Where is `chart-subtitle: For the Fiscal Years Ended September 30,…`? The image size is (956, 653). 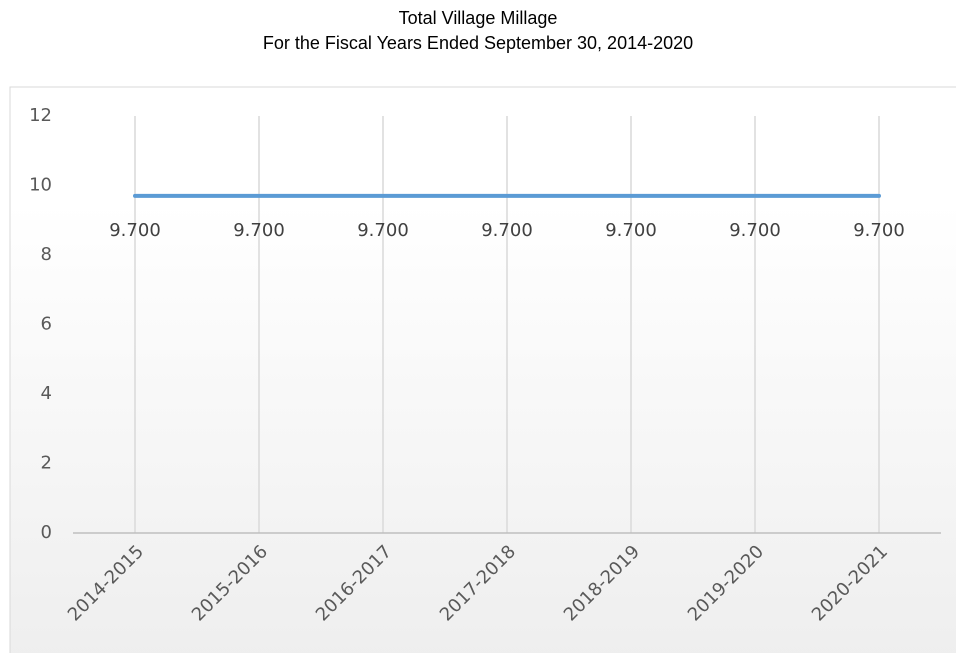
chart-subtitle: For the Fiscal Years Ended September 30,… is located at coordinates (478, 43).